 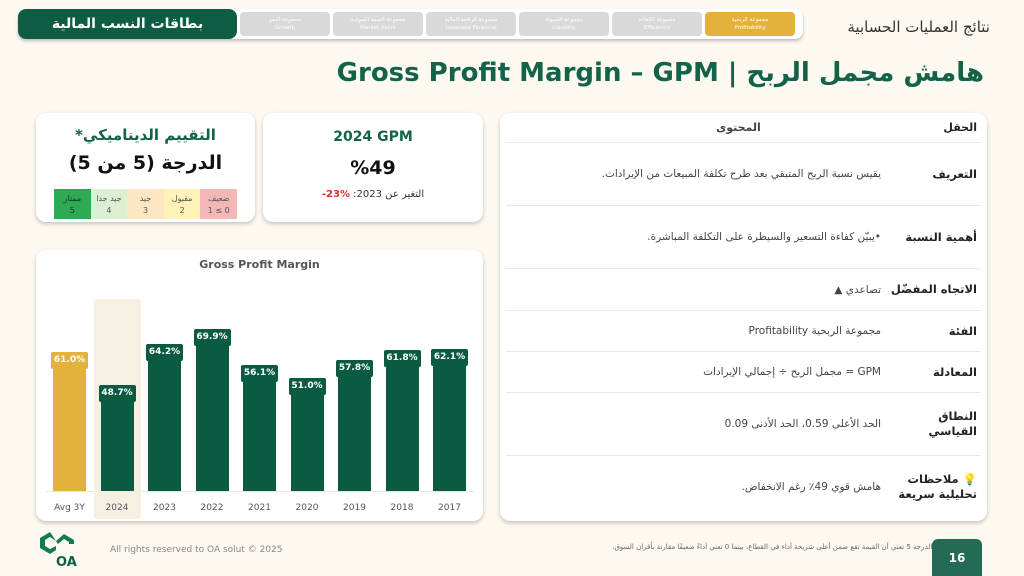 I want to click on row-content: مجموعة الربحية Profitability, so click(x=814, y=331).